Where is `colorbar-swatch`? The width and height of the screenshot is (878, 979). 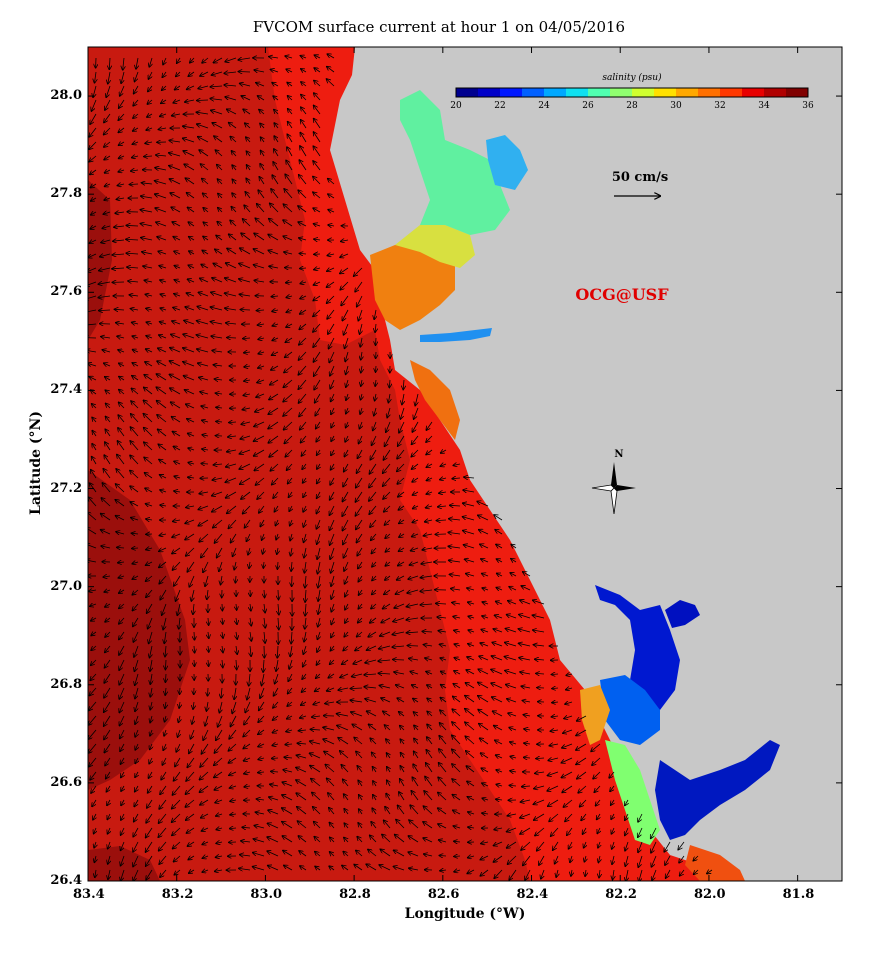 colorbar-swatch is located at coordinates (489, 92).